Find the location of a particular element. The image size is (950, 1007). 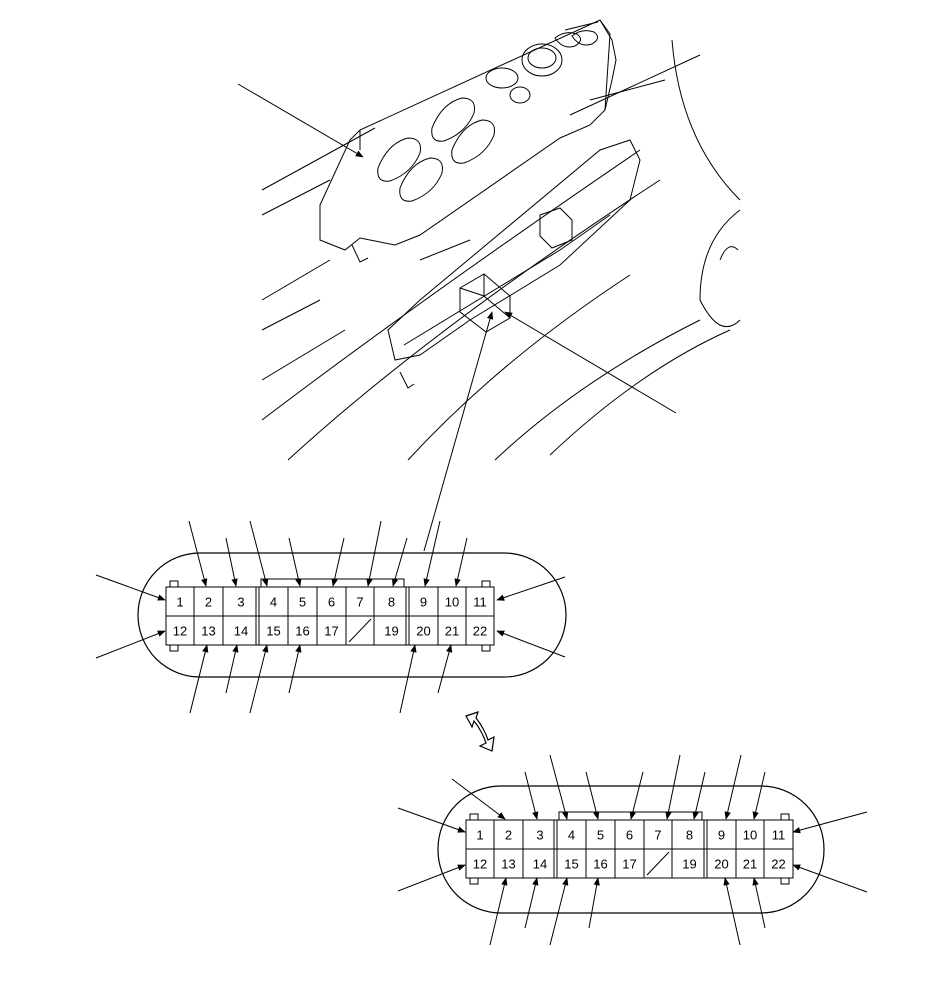

double-headed-arrow-icon is located at coordinates (480, 731).